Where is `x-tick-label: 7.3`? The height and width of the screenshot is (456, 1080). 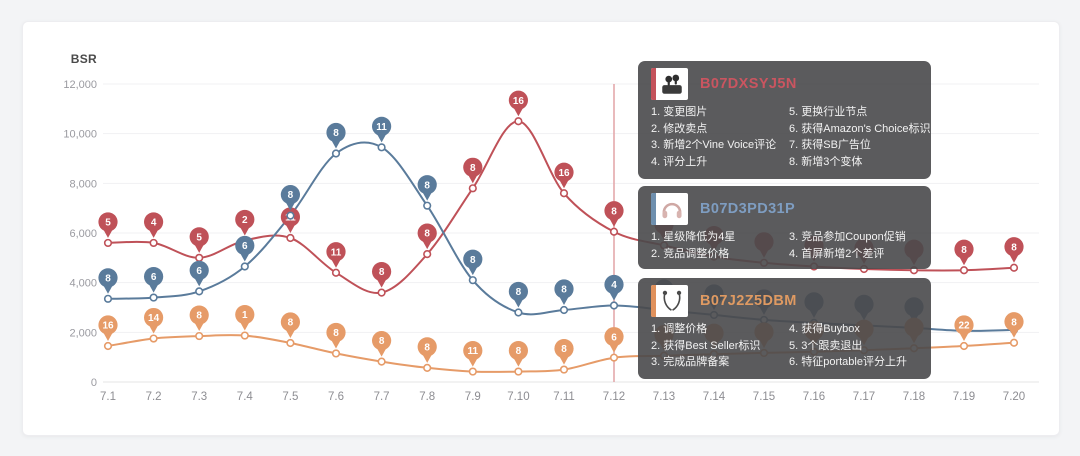 x-tick-label: 7.3 is located at coordinates (199, 397).